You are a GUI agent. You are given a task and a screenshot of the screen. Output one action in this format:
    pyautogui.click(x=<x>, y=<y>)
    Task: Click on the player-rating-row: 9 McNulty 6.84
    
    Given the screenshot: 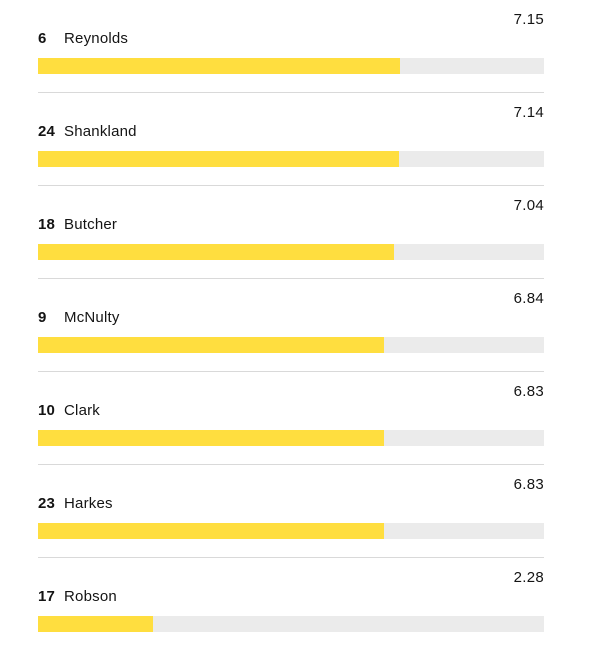 What is the action you would take?
    pyautogui.click(x=291, y=340)
    